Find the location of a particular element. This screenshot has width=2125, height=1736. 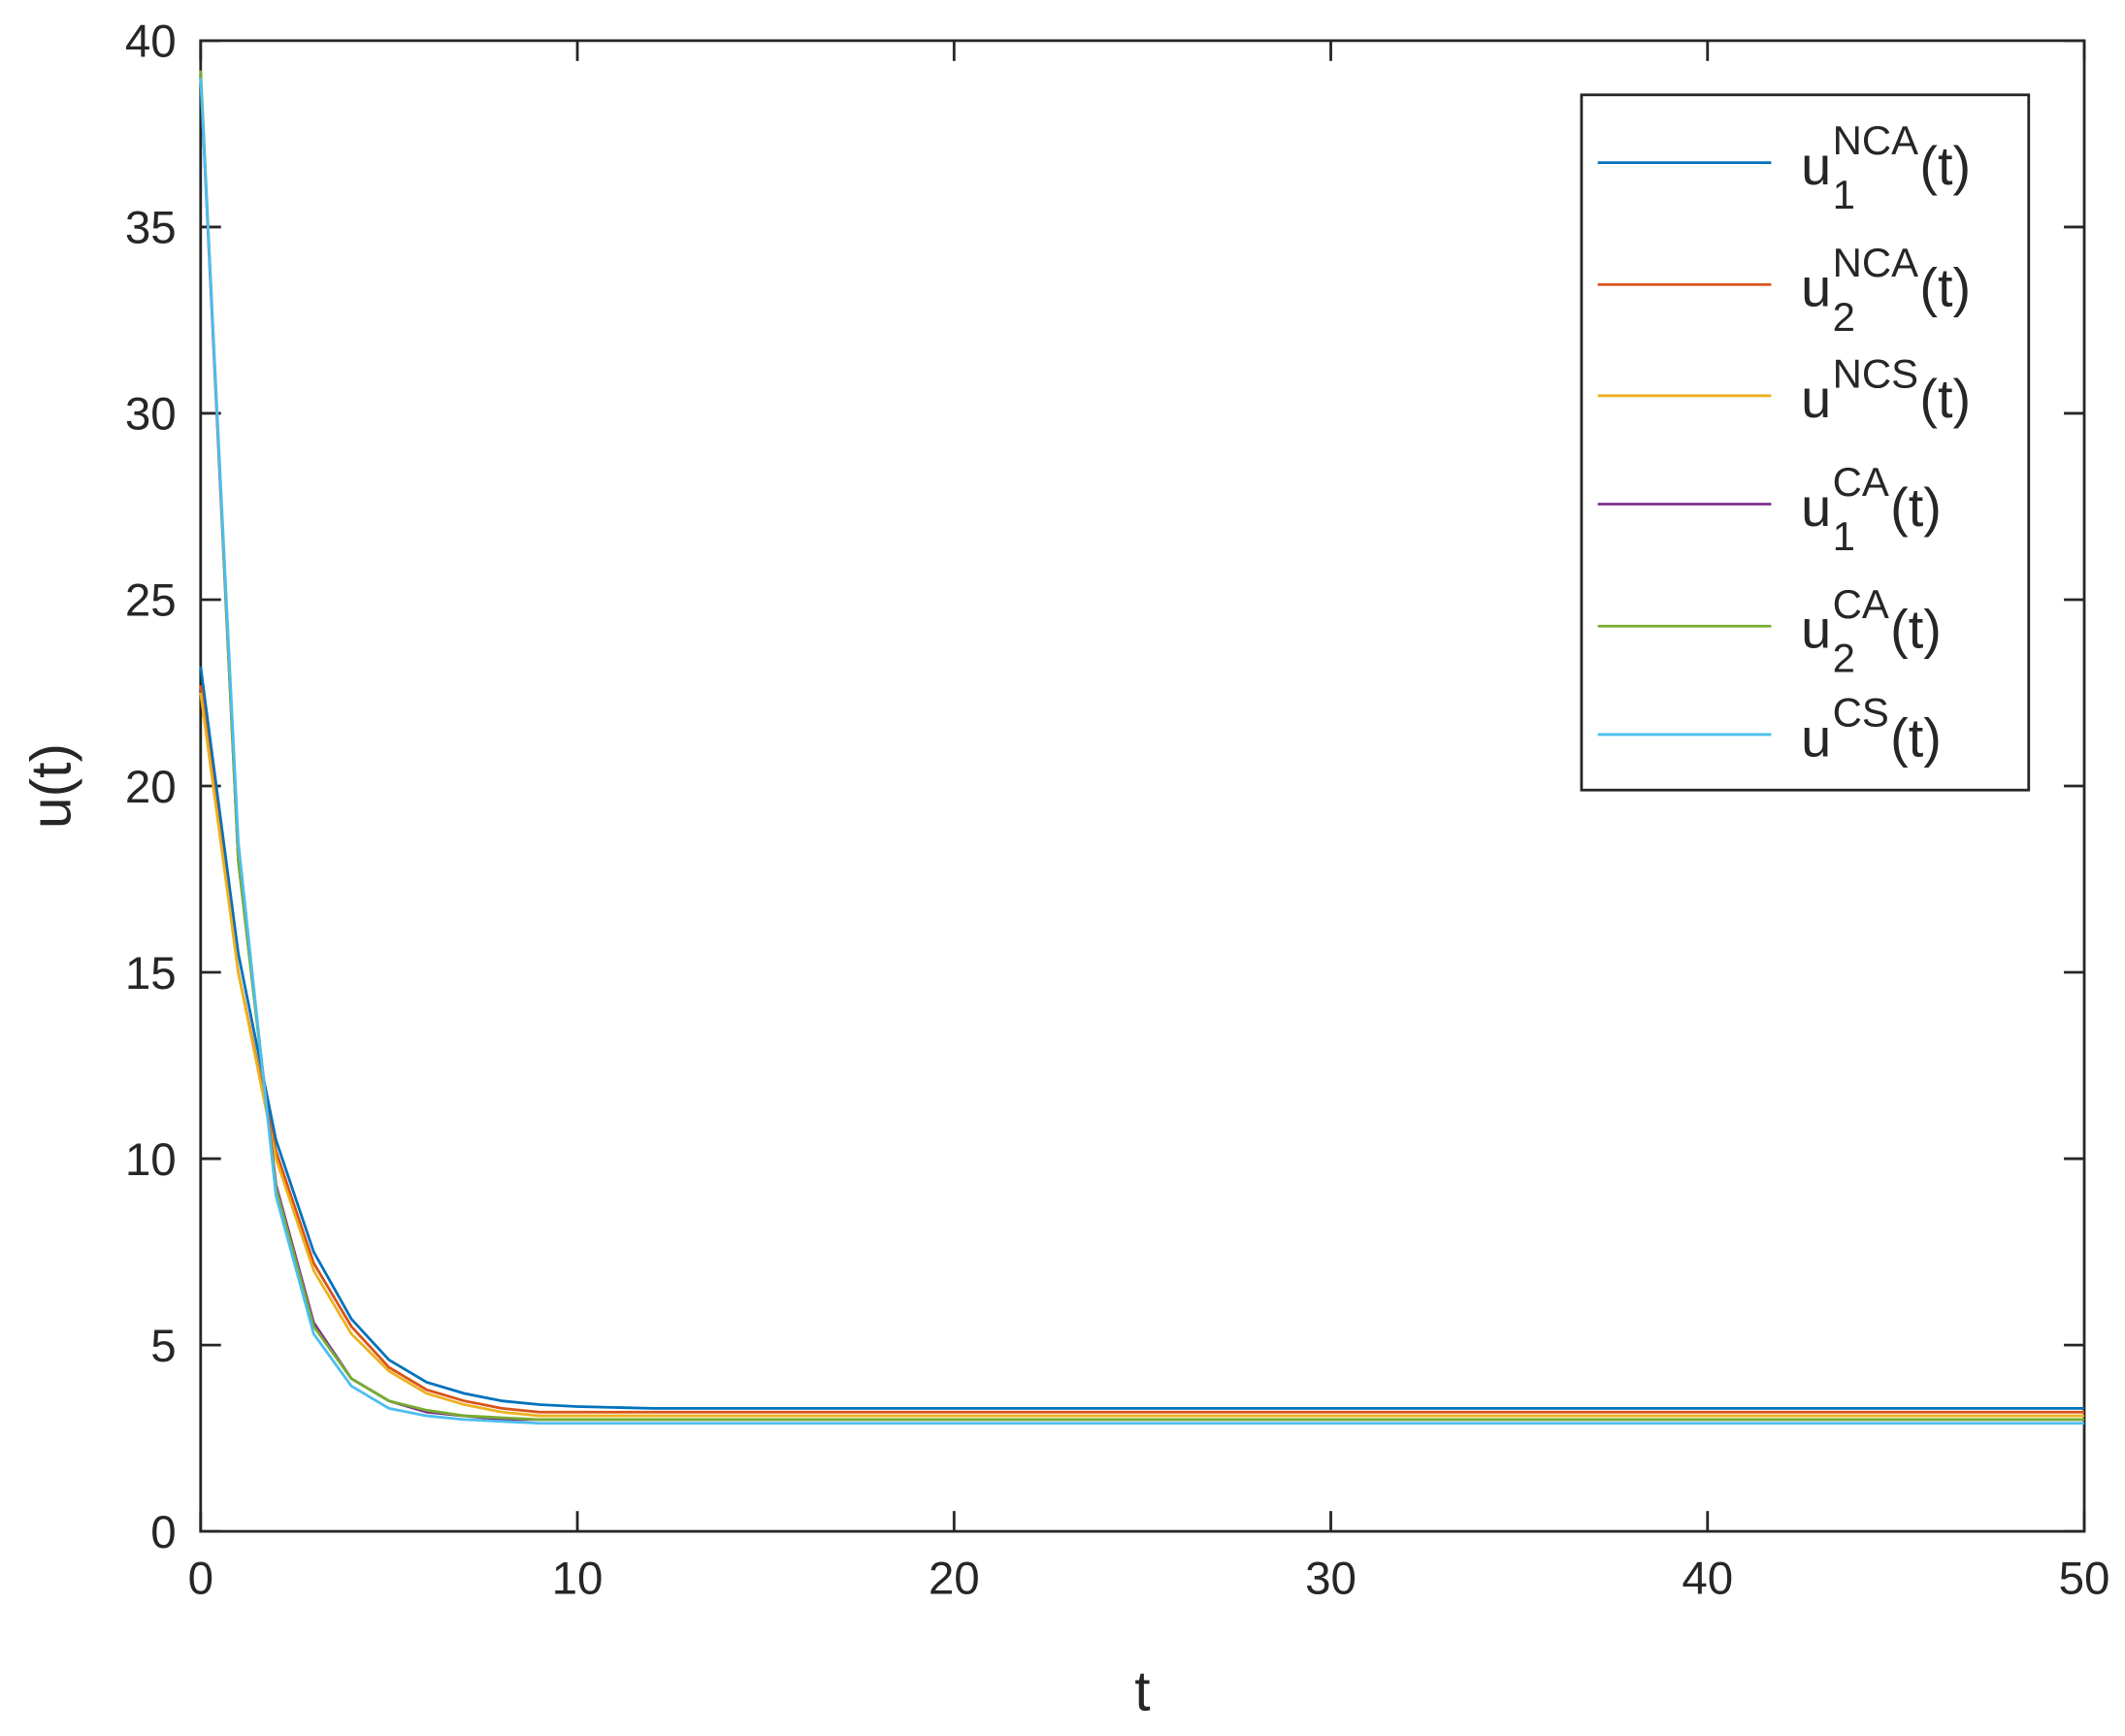

x-axis-label: t is located at coordinates (1142, 1690).